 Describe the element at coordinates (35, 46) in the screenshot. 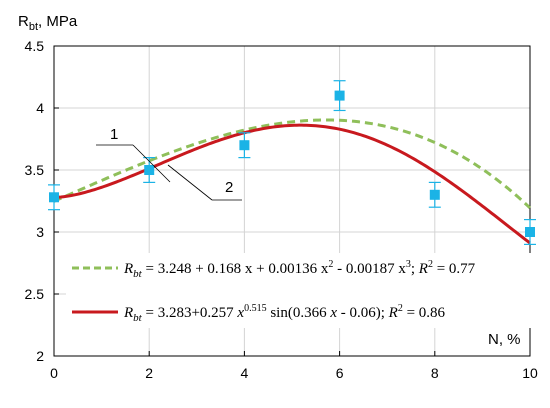

I see `y-tick-label: 4.5` at that location.